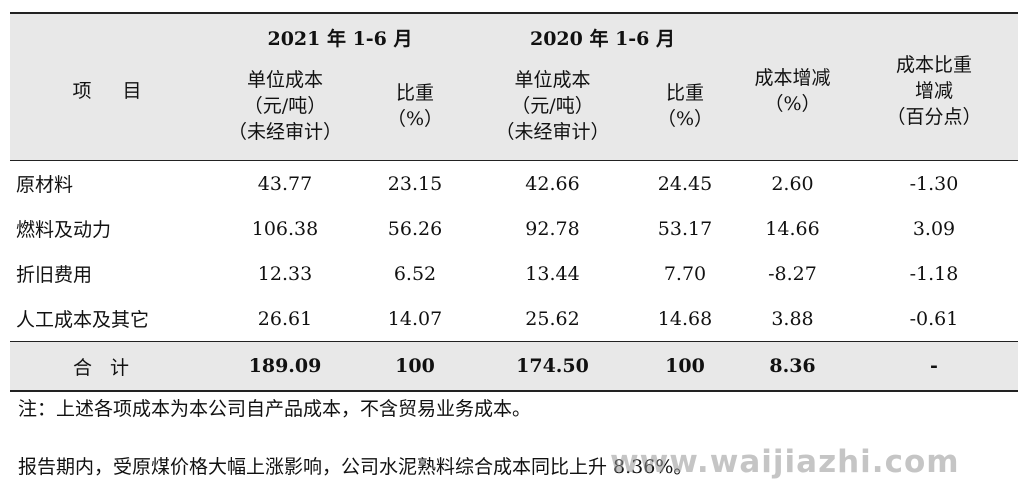 The width and height of the screenshot is (1024, 485). What do you see at coordinates (792, 273) in the screenshot?
I see `table-cell: -8.27` at bounding box center [792, 273].